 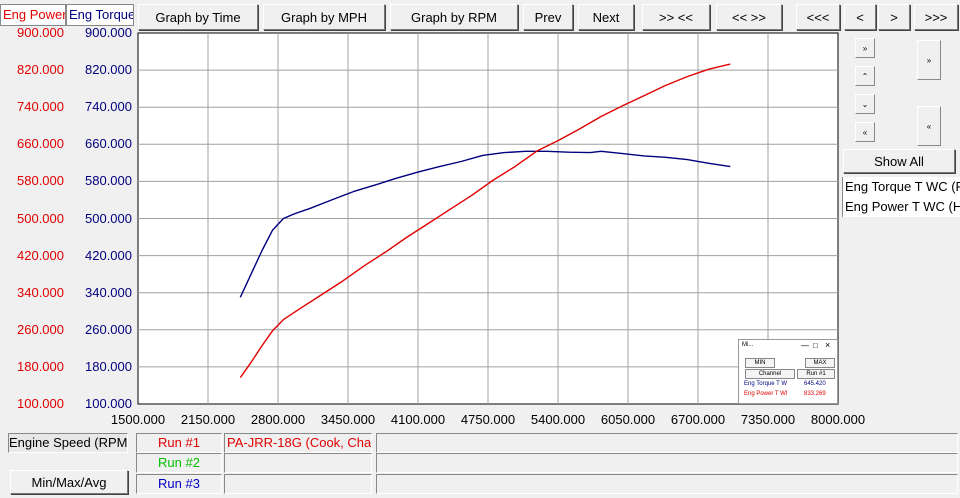 I want to click on torque-y-tick-label: 420.000, so click(x=108, y=255).